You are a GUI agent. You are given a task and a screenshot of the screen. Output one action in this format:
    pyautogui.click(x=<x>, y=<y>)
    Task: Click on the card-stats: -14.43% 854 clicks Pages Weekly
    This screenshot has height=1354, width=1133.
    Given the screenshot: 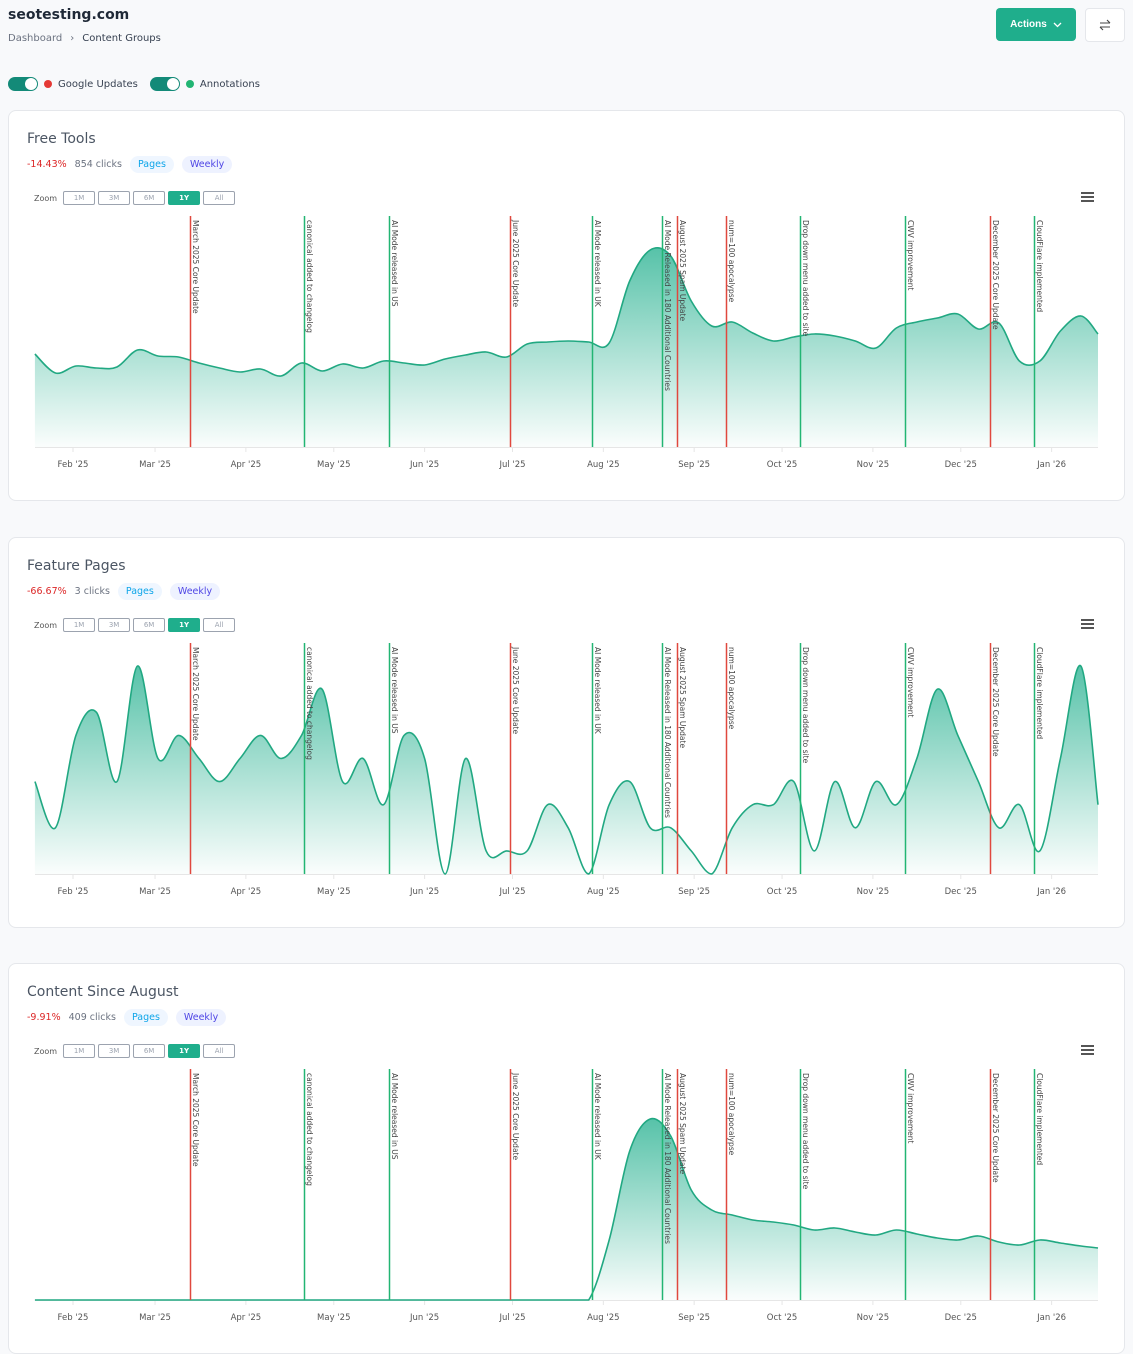 What is the action you would take?
    pyautogui.click(x=130, y=164)
    